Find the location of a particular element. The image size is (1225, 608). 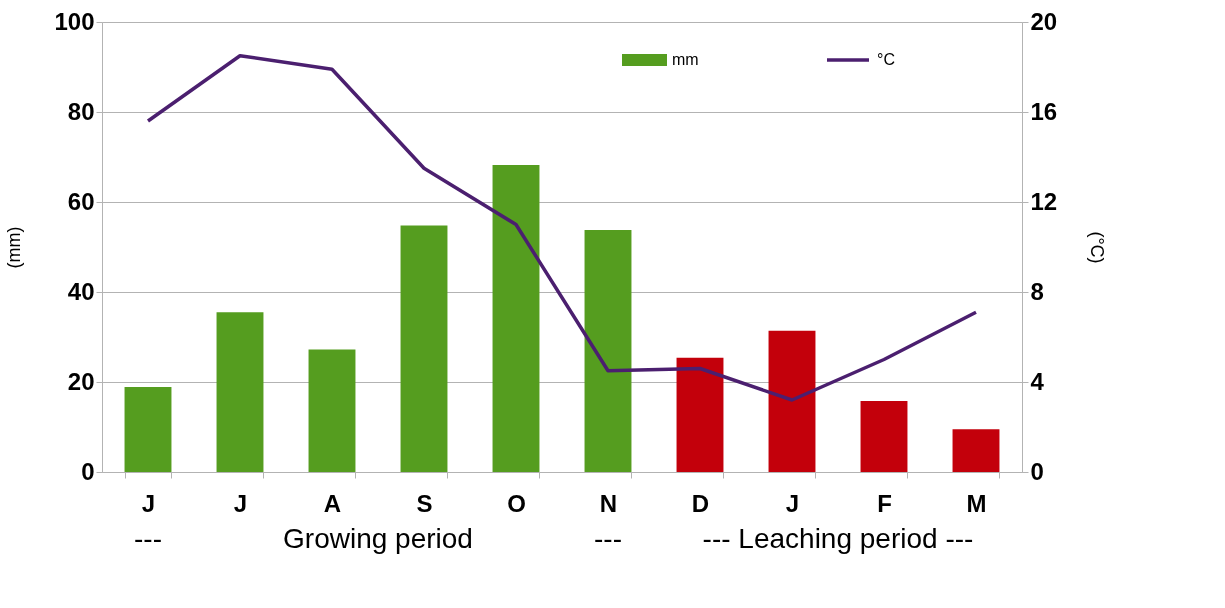

y2-tick-label: 16 is located at coordinates (1044, 111).